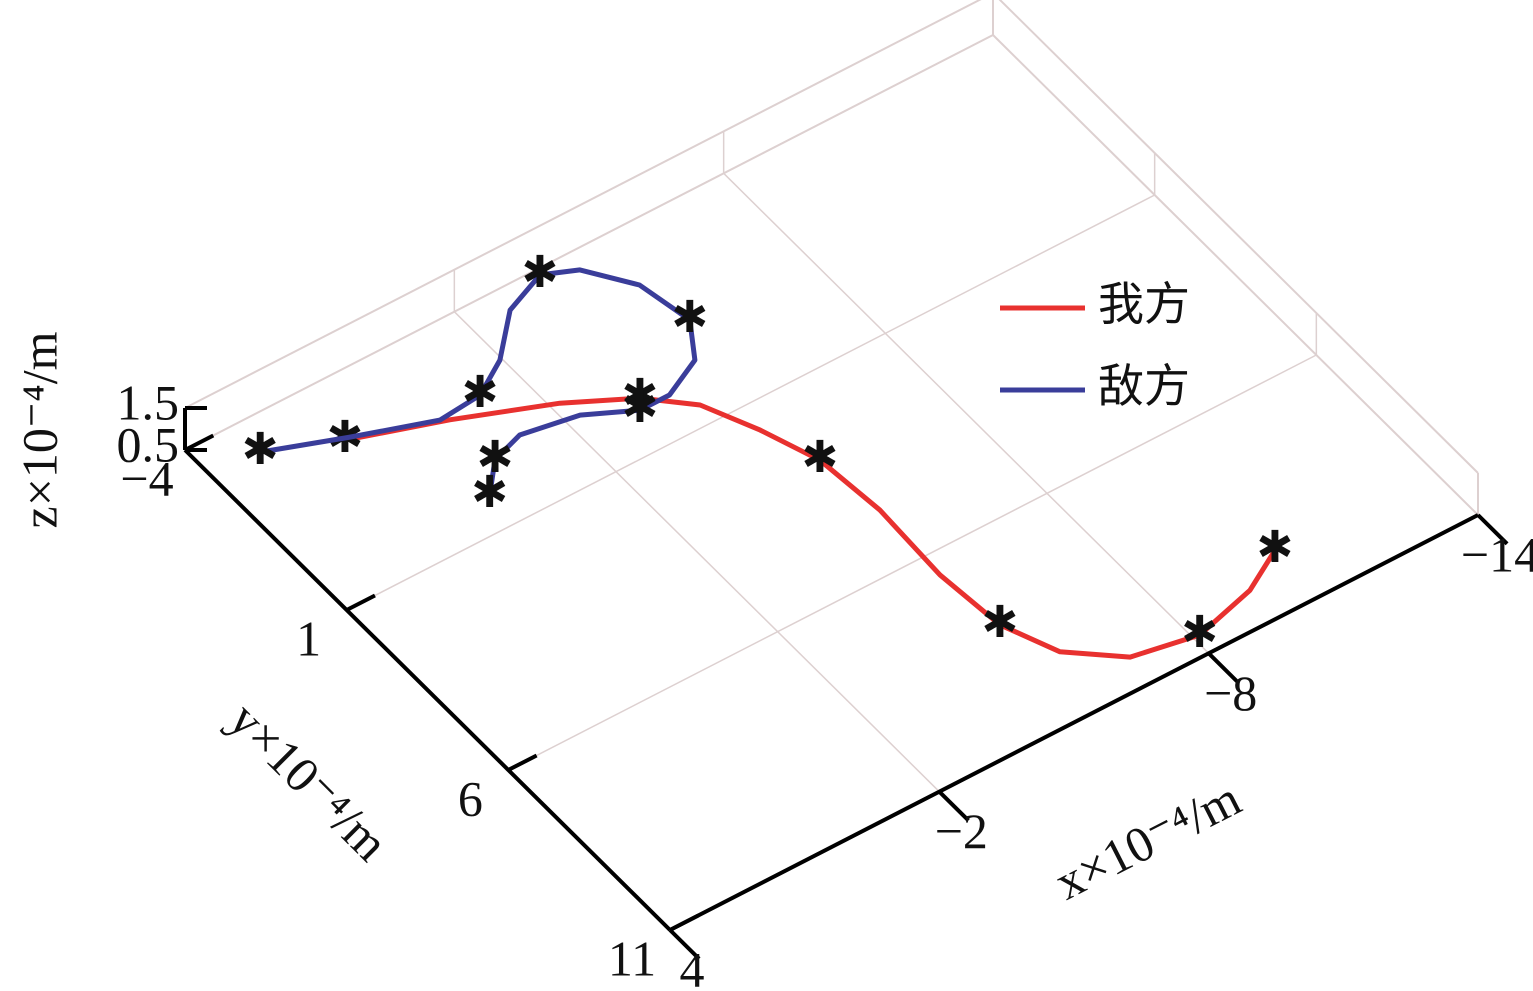 The width and height of the screenshot is (1533, 991). I want to click on y-tick-label: 11, so click(632, 958).